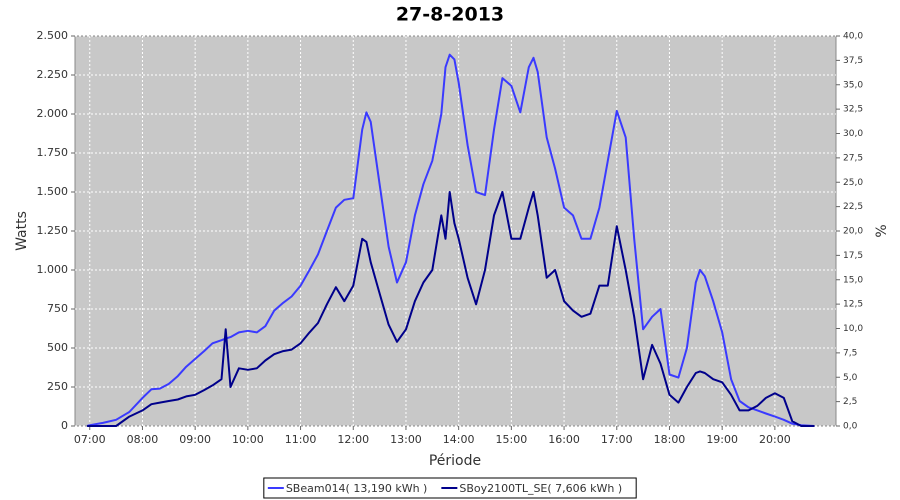 This screenshot has width=900, height=500. Describe the element at coordinates (53, 35) in the screenshot. I see `y-tick-label: 2.500` at that location.